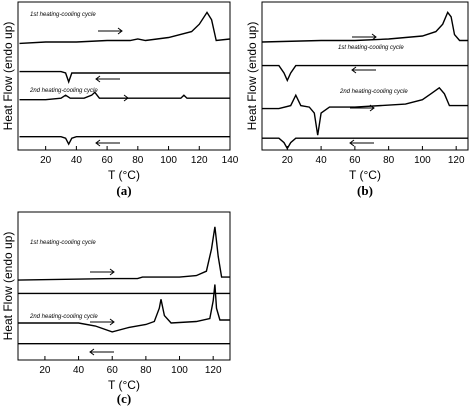 The width and height of the screenshot is (474, 413). What do you see at coordinates (123, 190) in the screenshot?
I see `panel-caption: (a)` at bounding box center [123, 190].